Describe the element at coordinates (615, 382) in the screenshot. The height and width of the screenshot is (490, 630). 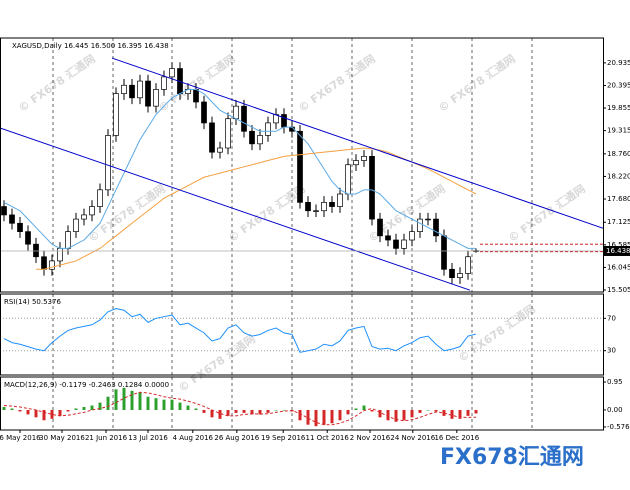
I see `y-tick-label: 0.95` at that location.